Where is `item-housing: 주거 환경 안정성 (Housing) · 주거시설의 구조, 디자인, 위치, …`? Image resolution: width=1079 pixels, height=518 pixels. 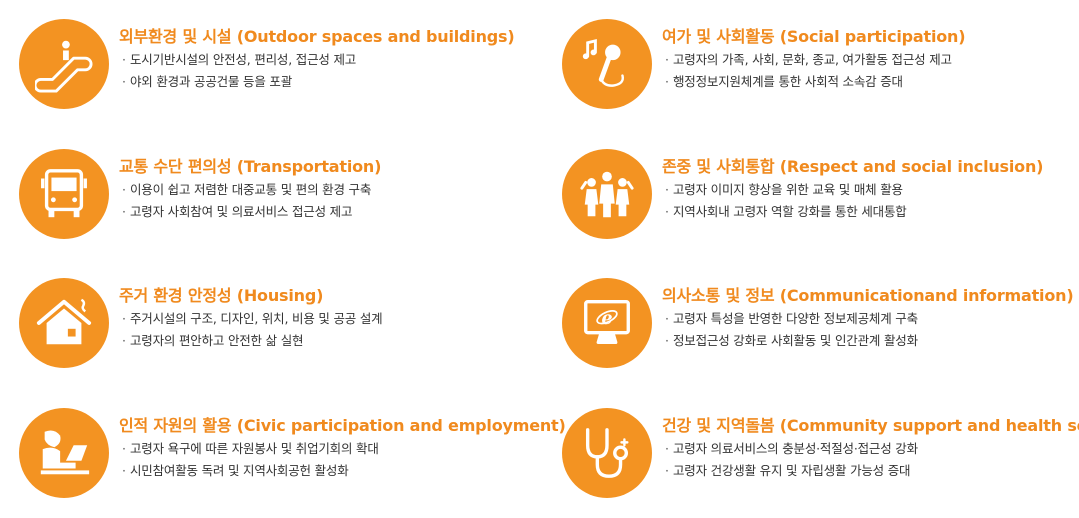 item-housing: 주거 환경 안정성 (Housing) · 주거시설의 구조, 디자인, 위치, … is located at coordinates (279, 328).